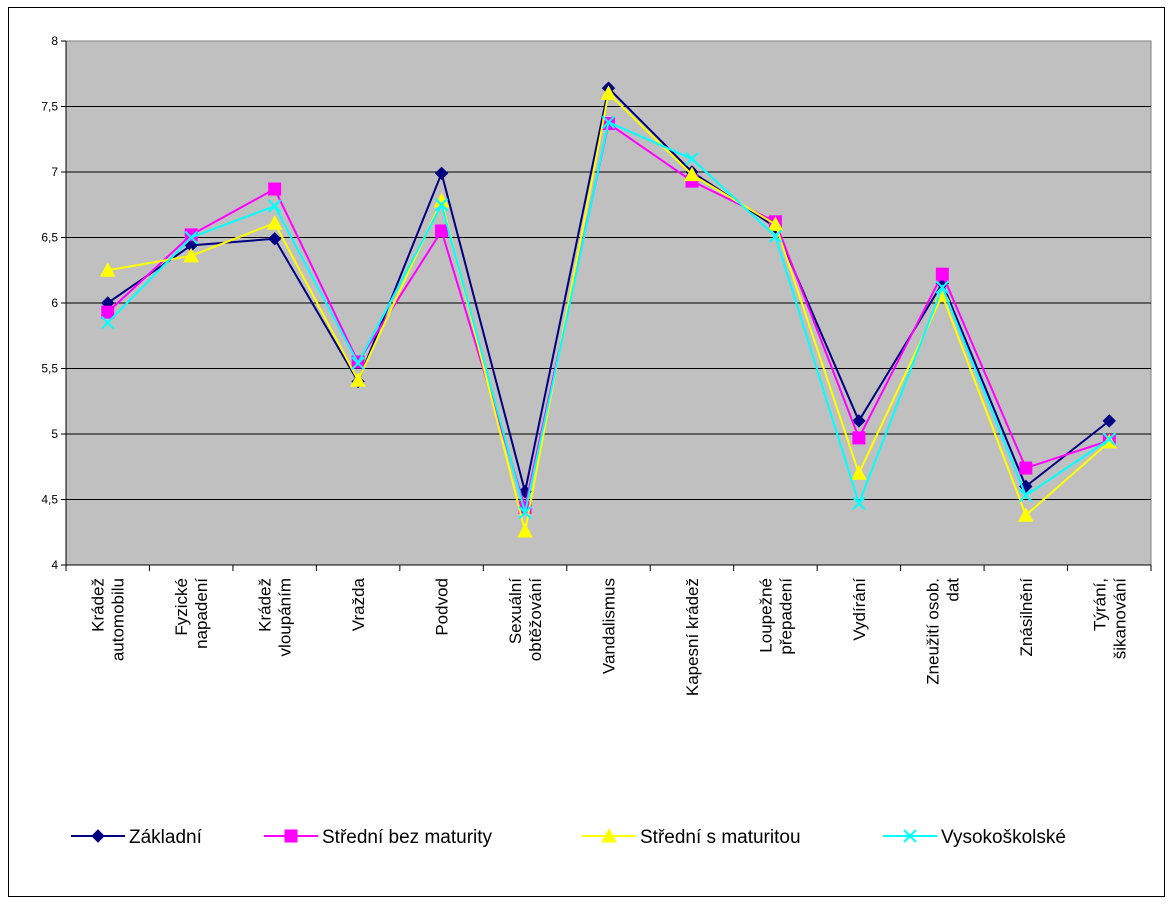 Image resolution: width=1174 pixels, height=904 pixels. Describe the element at coordinates (692, 637) in the screenshot. I see `x-tick-label: Kapesní krádež` at that location.